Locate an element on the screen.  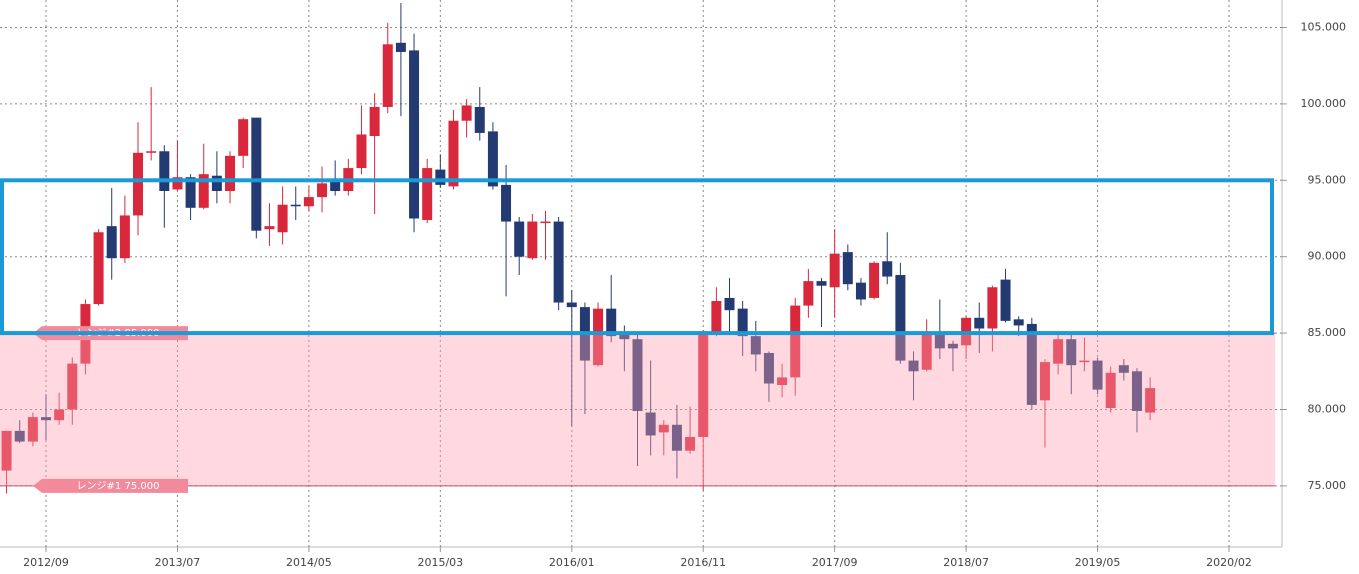
x-tick-label: 2016/11 is located at coordinates (703, 562).